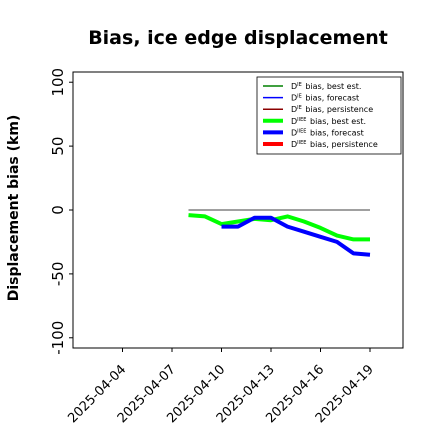 This screenshot has width=440, height=440. What do you see at coordinates (325, 98) in the screenshot?
I see `legend-label-1: DIE bias, forecast` at bounding box center [325, 98].